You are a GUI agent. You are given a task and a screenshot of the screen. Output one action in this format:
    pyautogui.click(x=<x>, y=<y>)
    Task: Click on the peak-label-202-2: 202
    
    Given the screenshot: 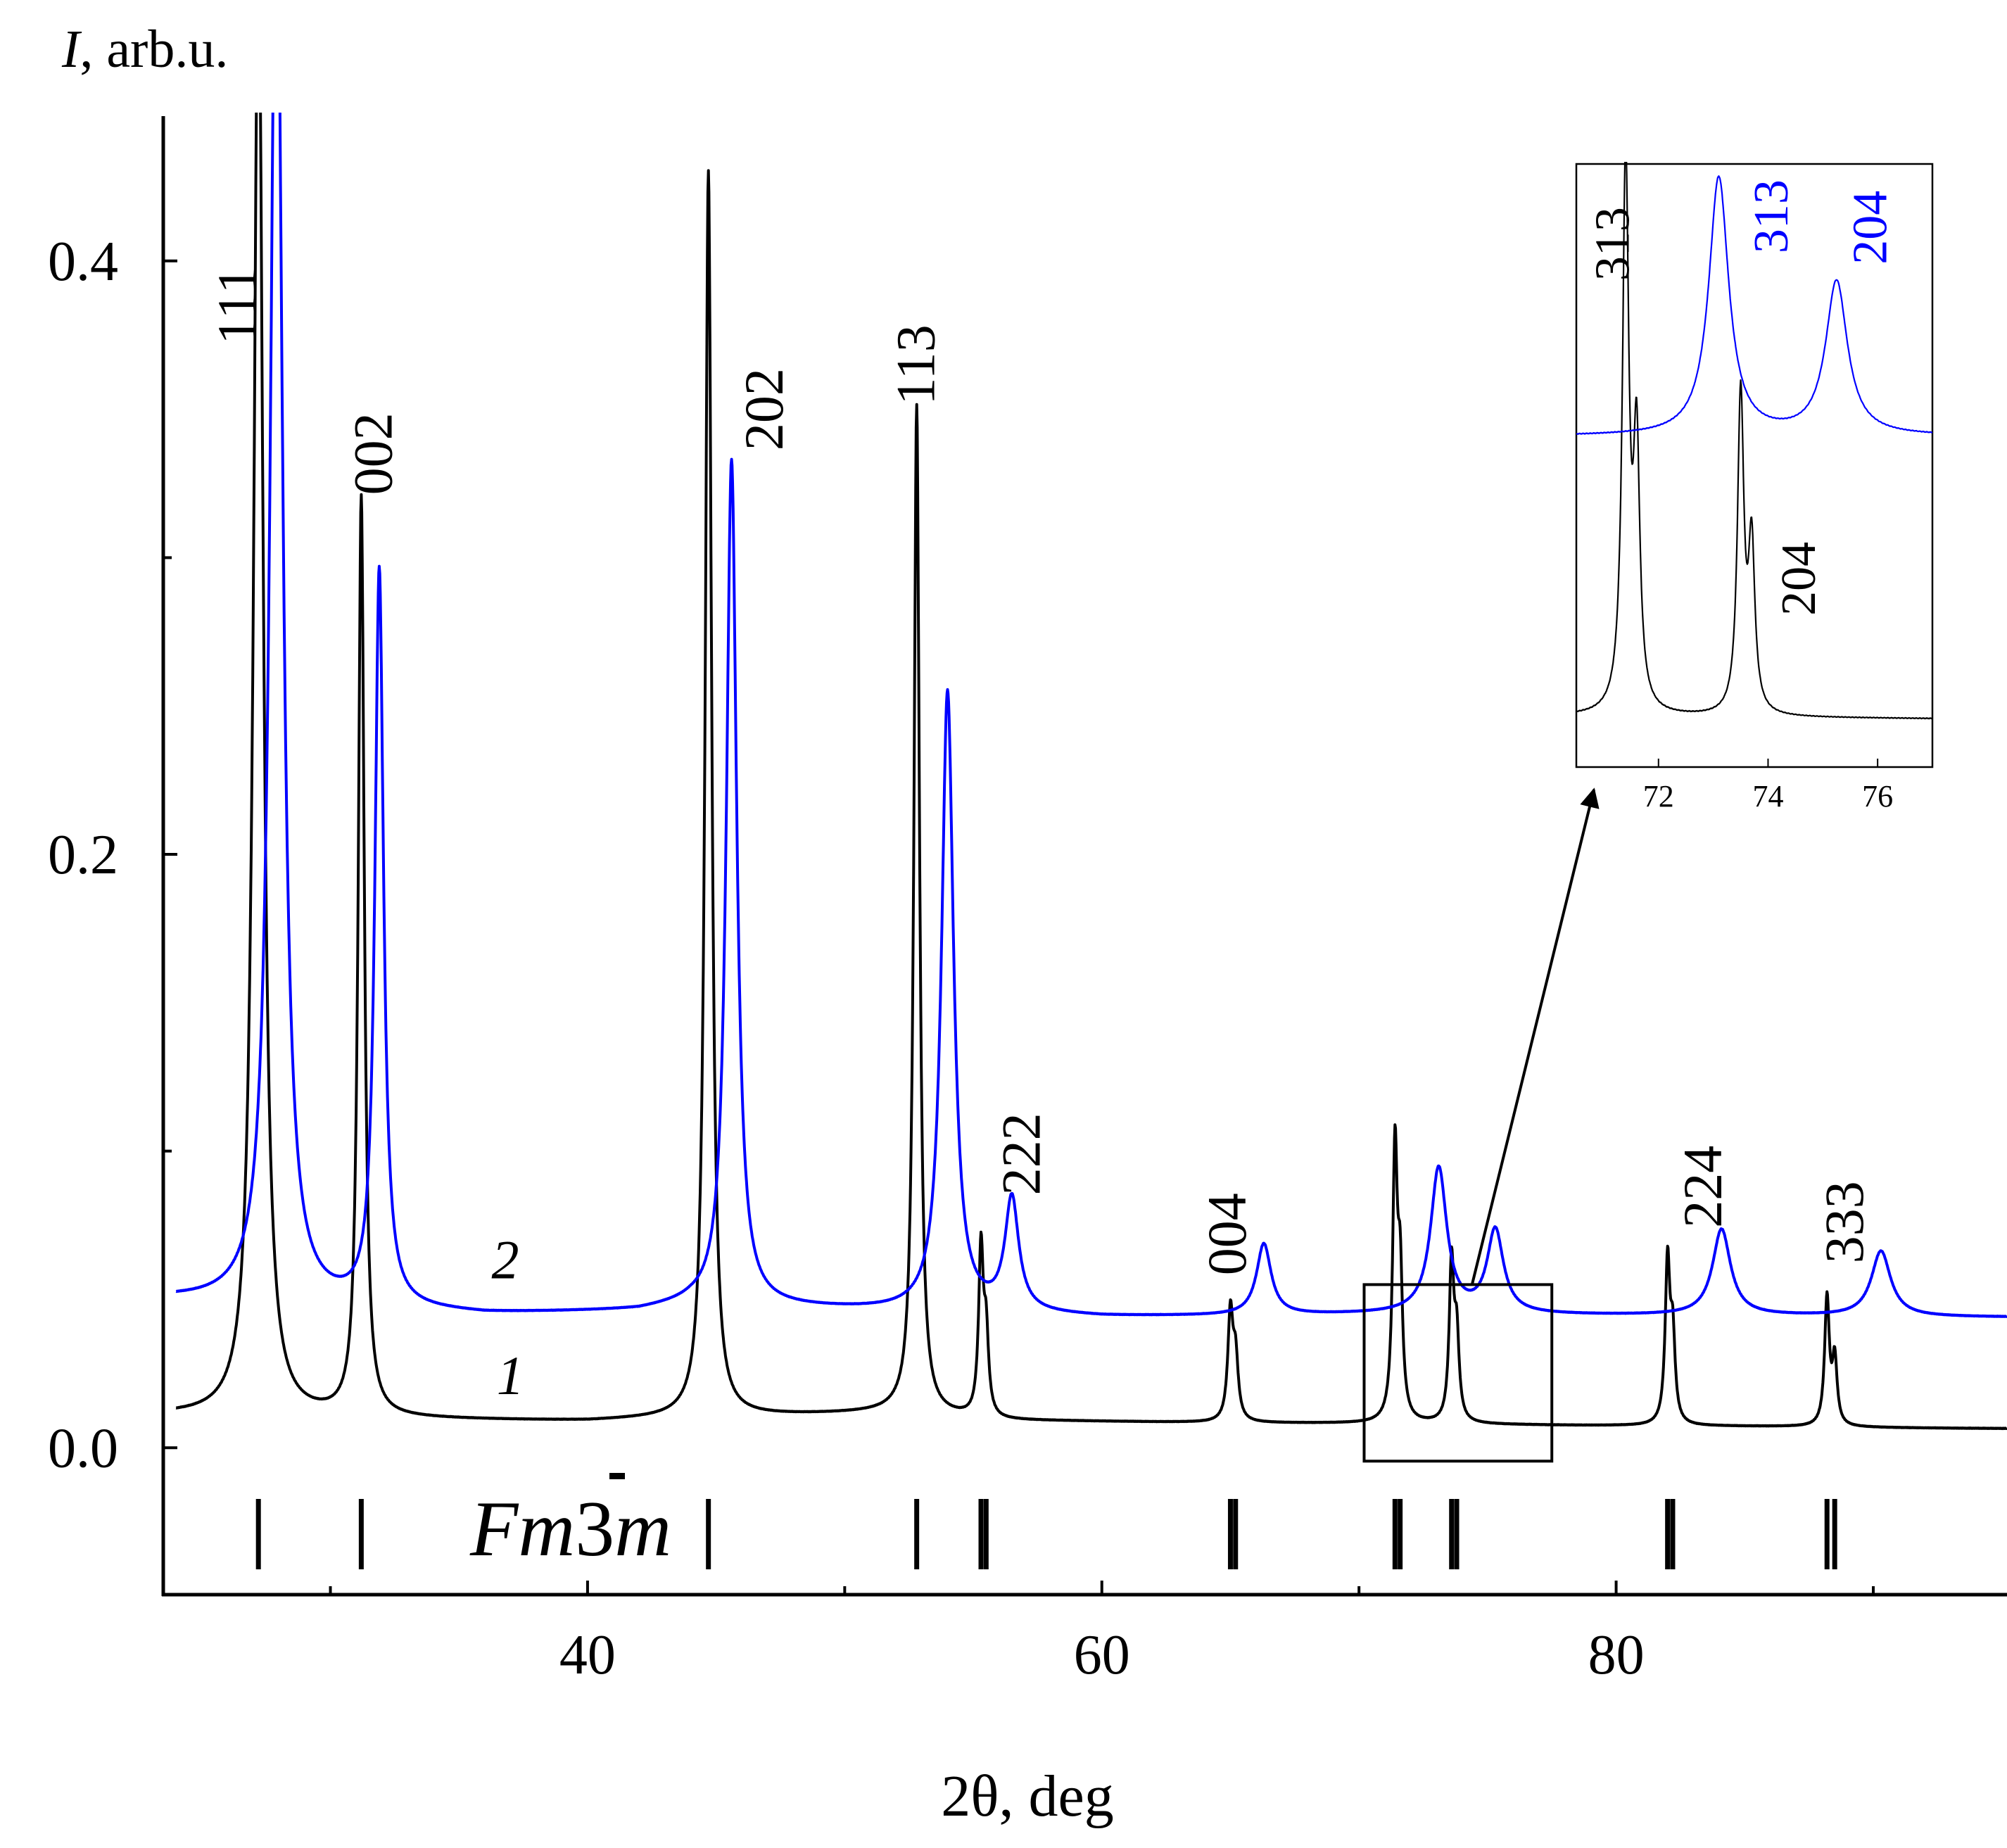 What is the action you would take?
    pyautogui.click(x=763, y=409)
    